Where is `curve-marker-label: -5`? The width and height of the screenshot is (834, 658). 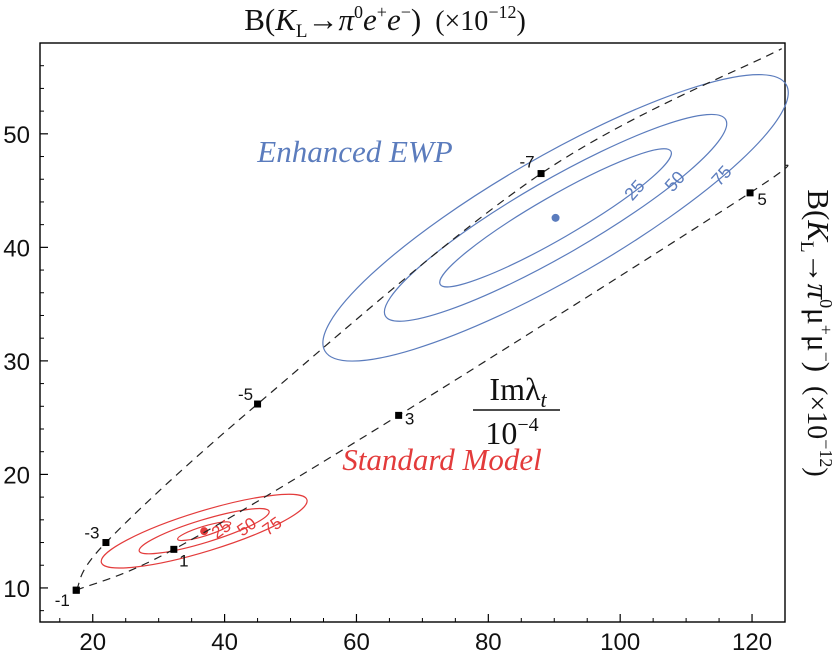
curve-marker-label: -5 is located at coordinates (245, 394).